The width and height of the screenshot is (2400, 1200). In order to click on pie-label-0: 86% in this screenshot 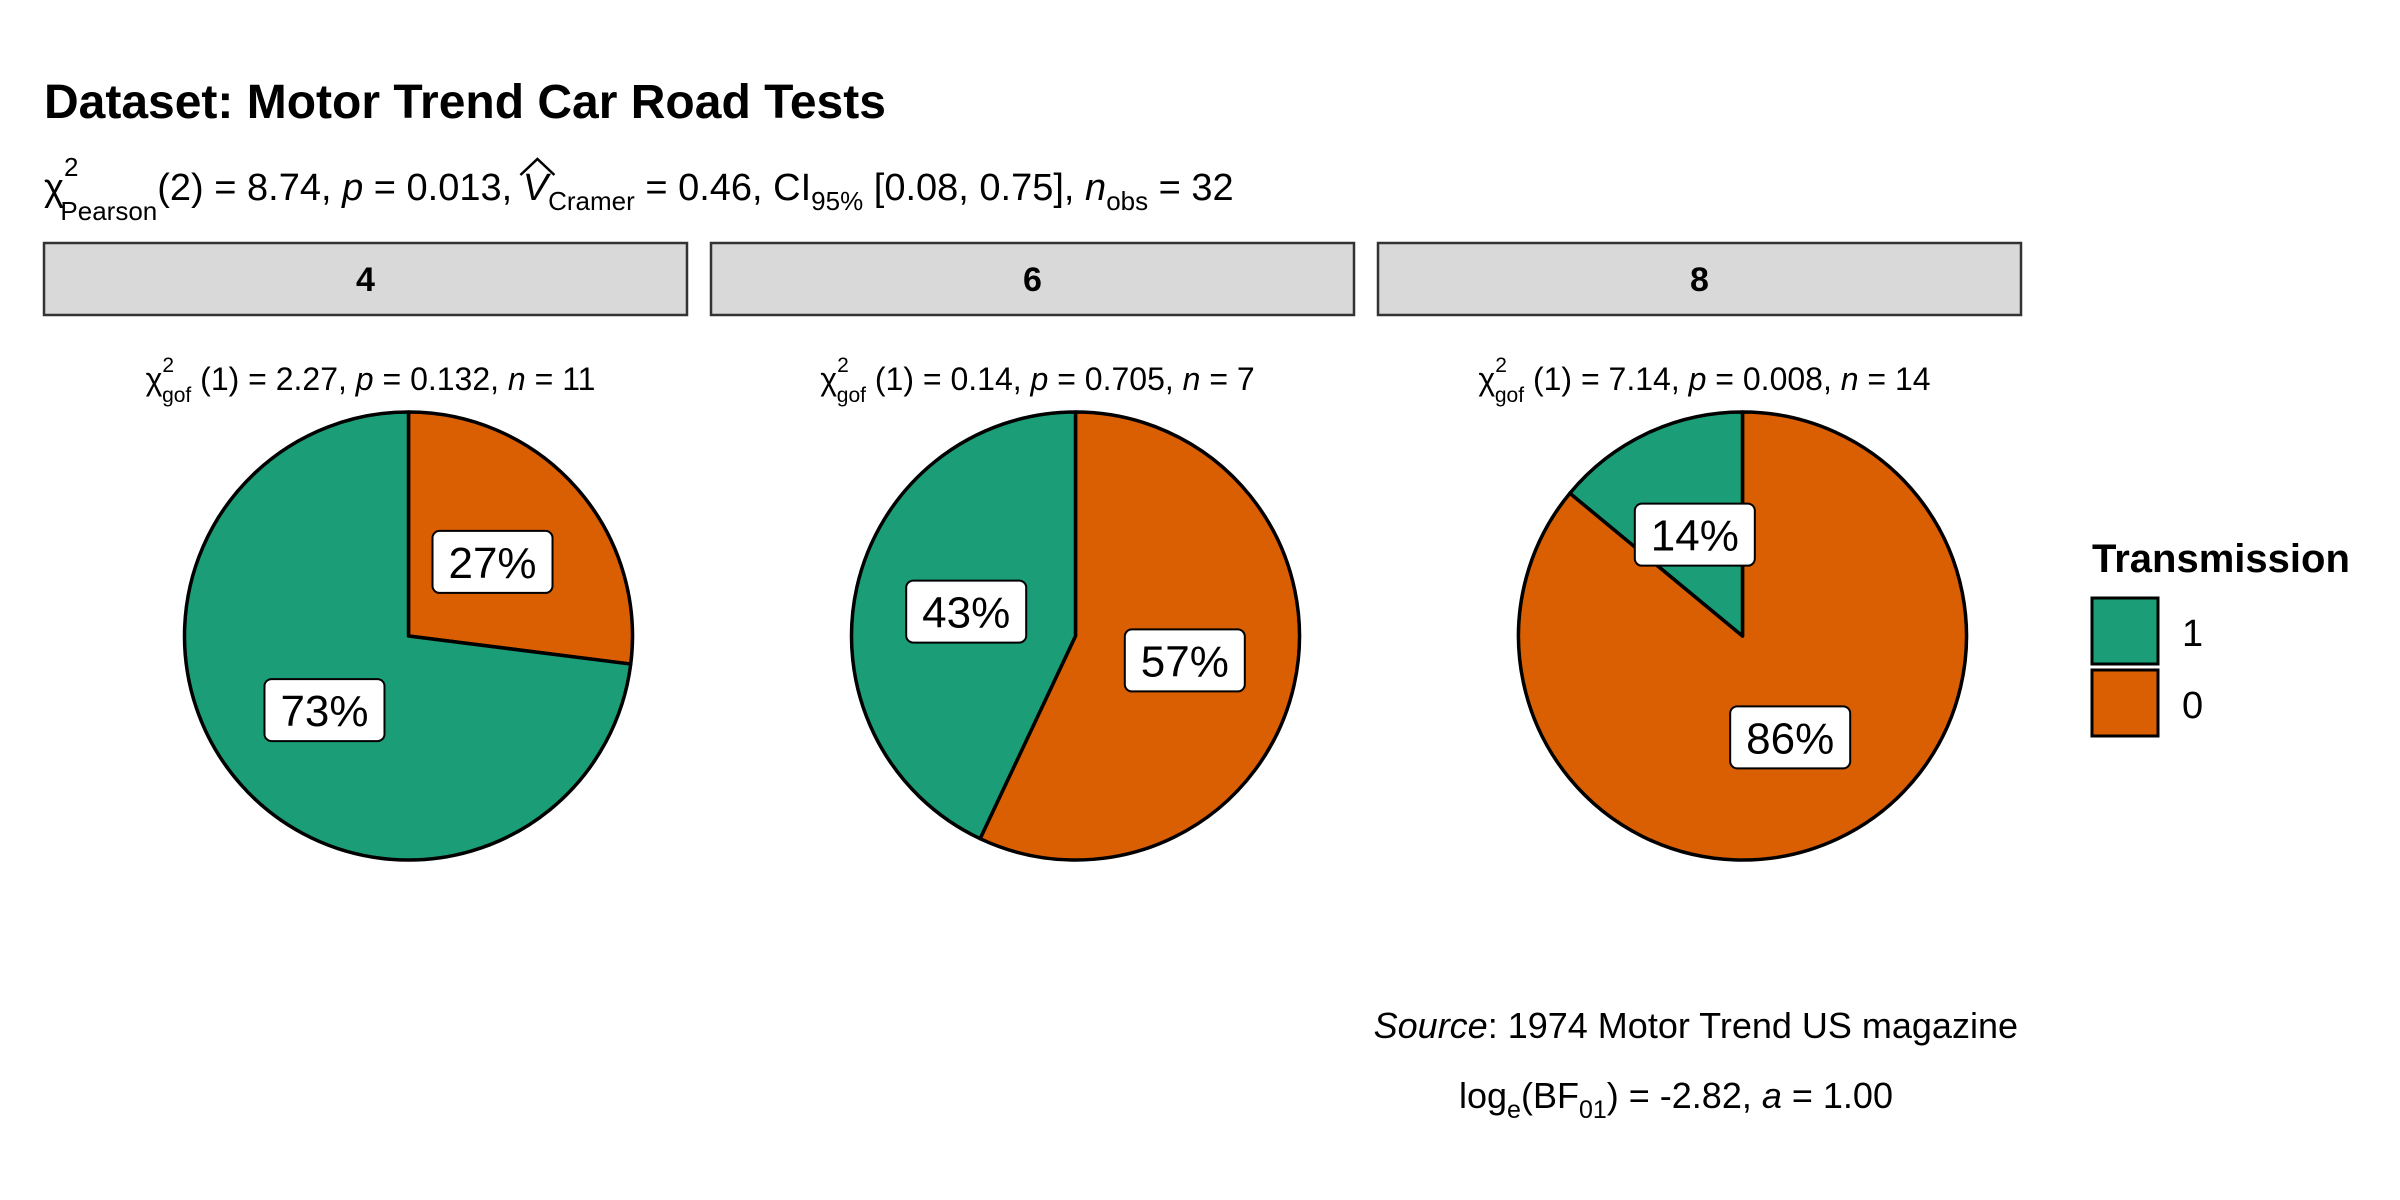, I will do `click(1790, 737)`.